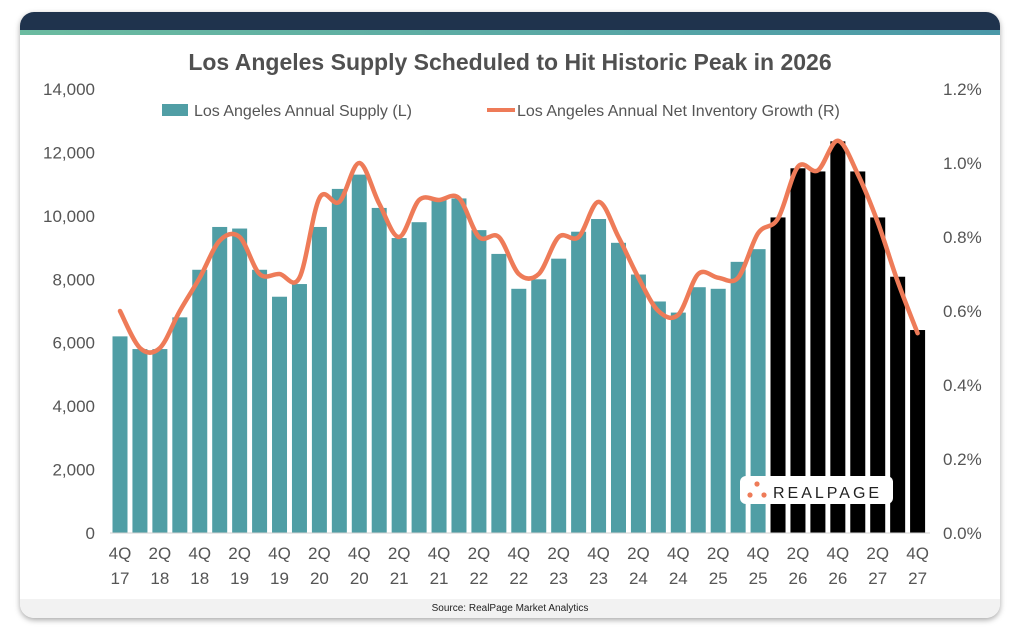  What do you see at coordinates (510, 21) in the screenshot?
I see `header-bar` at bounding box center [510, 21].